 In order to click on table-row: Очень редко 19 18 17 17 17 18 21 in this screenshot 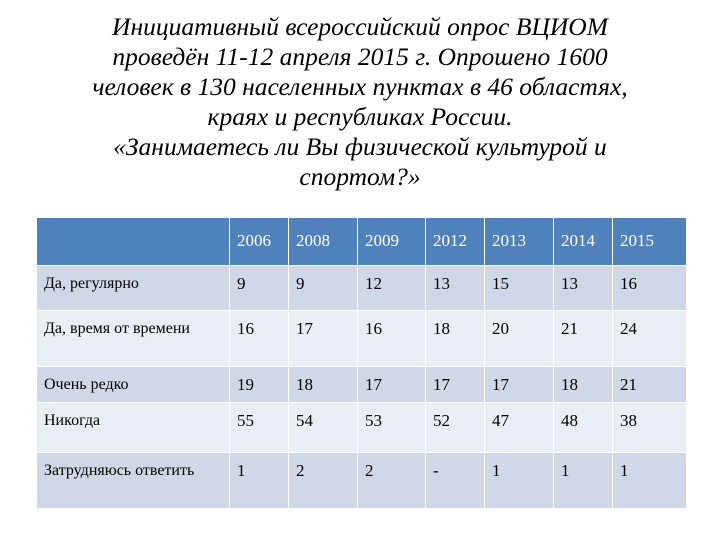, I will do `click(361, 384)`.